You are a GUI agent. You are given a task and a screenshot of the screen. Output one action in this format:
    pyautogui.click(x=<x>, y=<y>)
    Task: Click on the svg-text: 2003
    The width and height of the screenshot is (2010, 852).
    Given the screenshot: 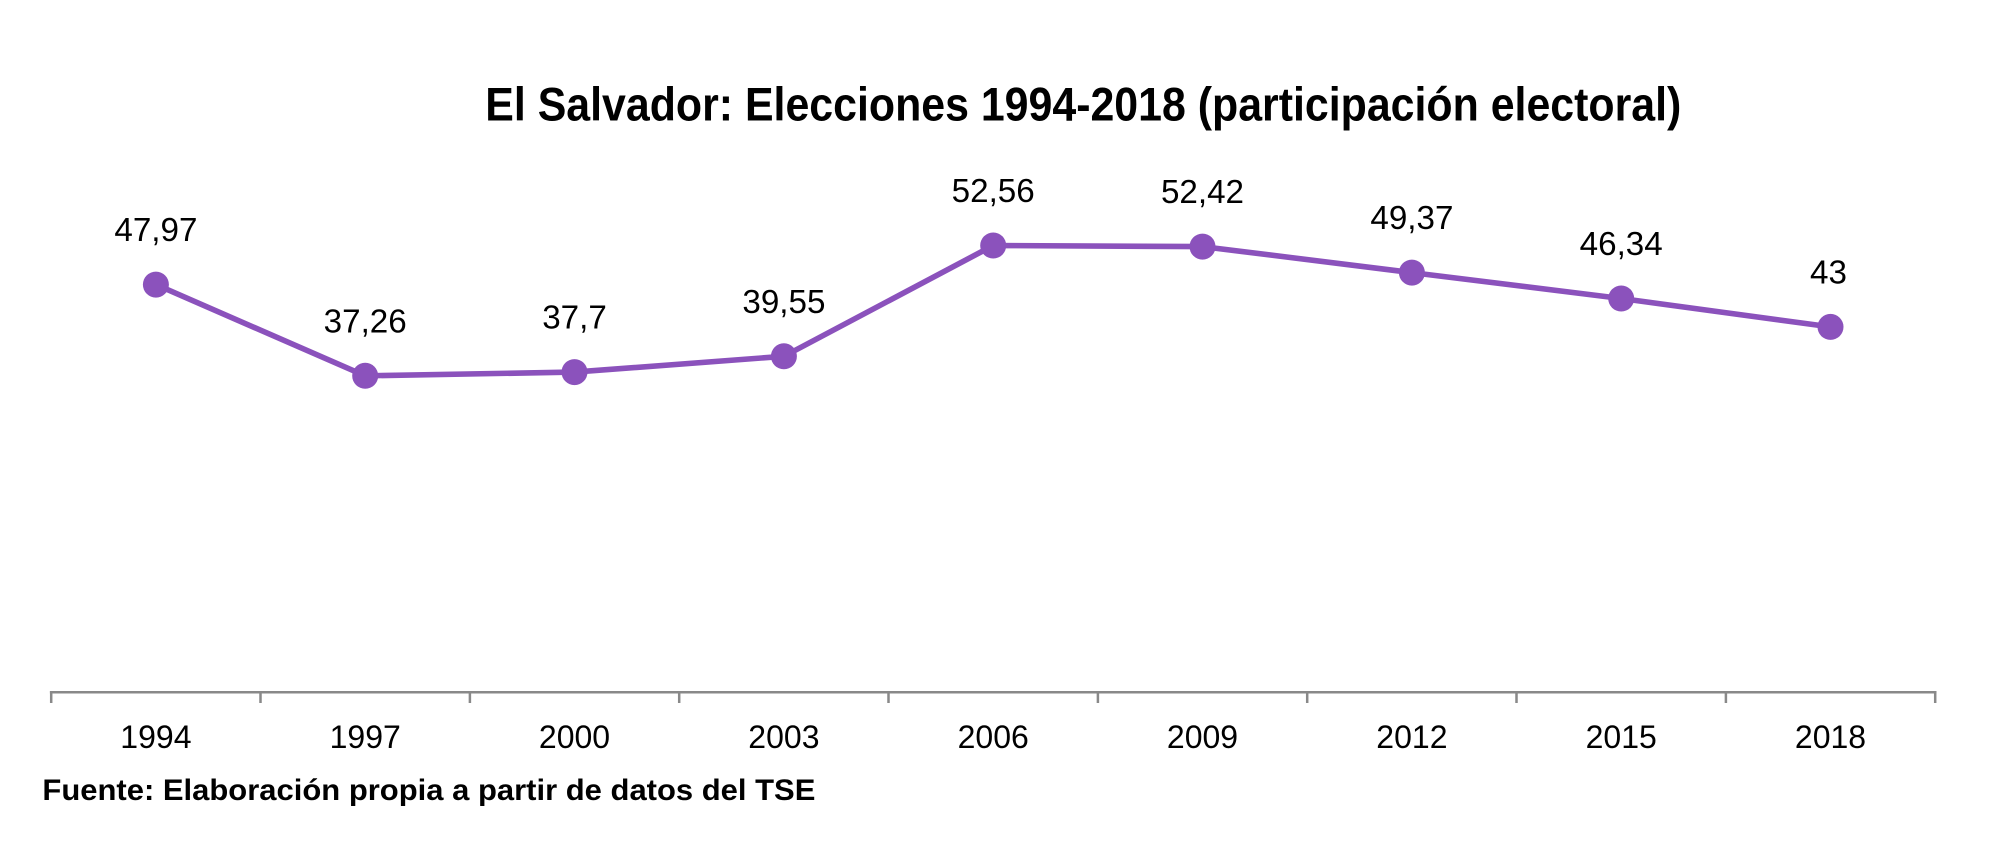 What is the action you would take?
    pyautogui.click(x=783, y=737)
    